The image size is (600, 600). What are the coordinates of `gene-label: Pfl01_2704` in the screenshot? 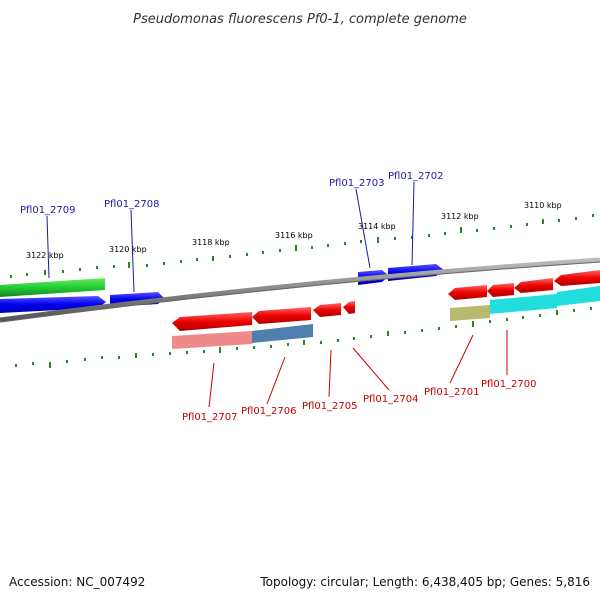 It's located at (391, 399).